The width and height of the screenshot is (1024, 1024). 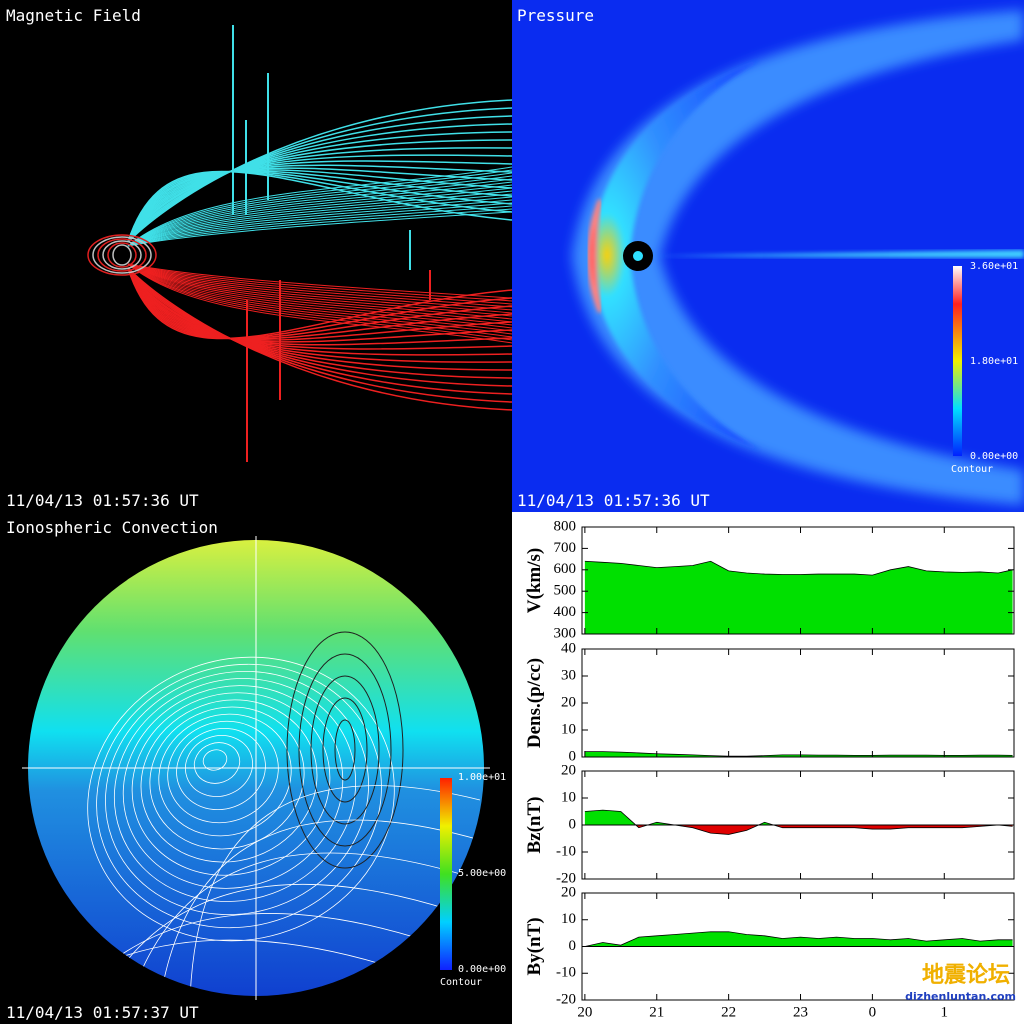 I want to click on y-tick-label: 800, so click(x=565, y=526).